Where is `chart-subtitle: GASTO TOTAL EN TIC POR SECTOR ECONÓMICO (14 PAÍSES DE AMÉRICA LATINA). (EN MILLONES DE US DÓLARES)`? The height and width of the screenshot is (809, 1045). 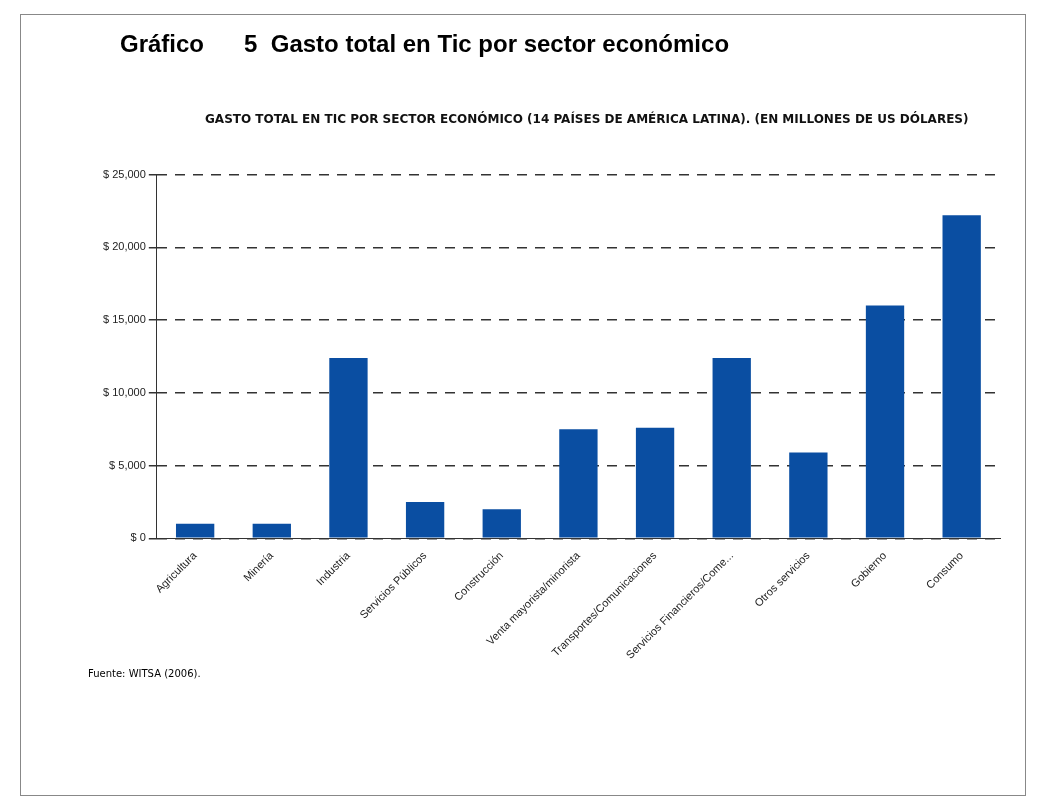
chart-subtitle: GASTO TOTAL EN TIC POR SECTOR ECONÓMICO (14 PAÍSES DE AMÉRICA LATINA). (EN MILLONES DE US DÓLARES) is located at coordinates (587, 119).